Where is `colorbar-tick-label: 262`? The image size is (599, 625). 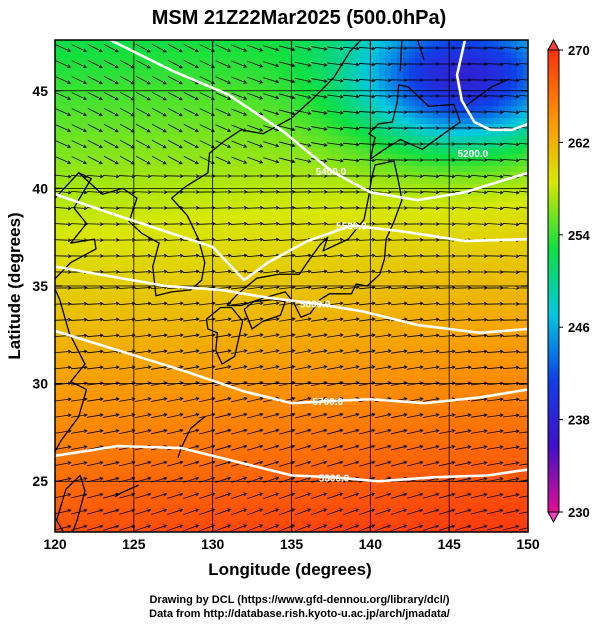 colorbar-tick-label: 262 is located at coordinates (579, 142).